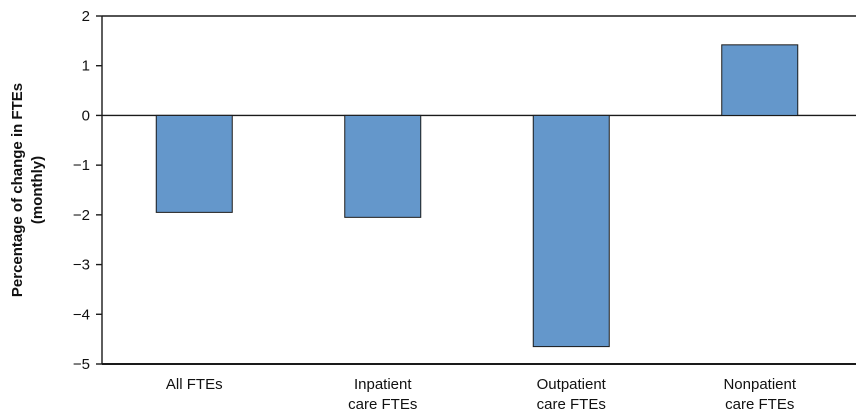  Describe the element at coordinates (27, 190) in the screenshot. I see `y-axis-title: Percentage of change in FTEs (monthly)` at that location.